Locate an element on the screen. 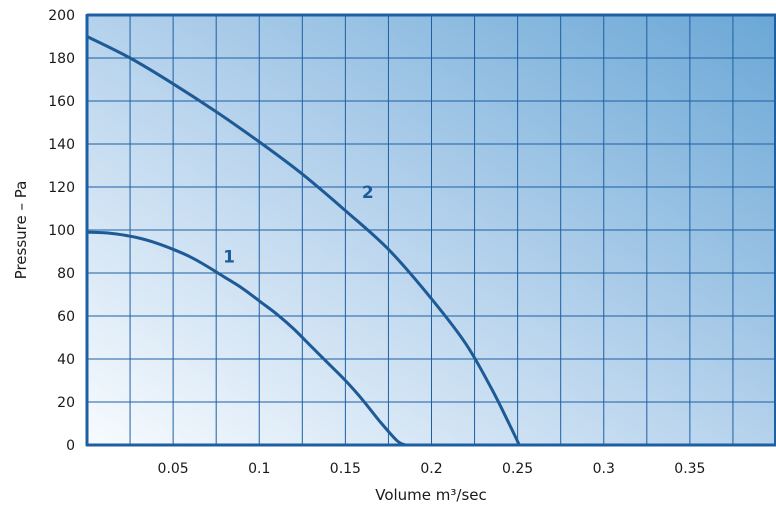  x-tick-label: 0.25 is located at coordinates (517, 469).